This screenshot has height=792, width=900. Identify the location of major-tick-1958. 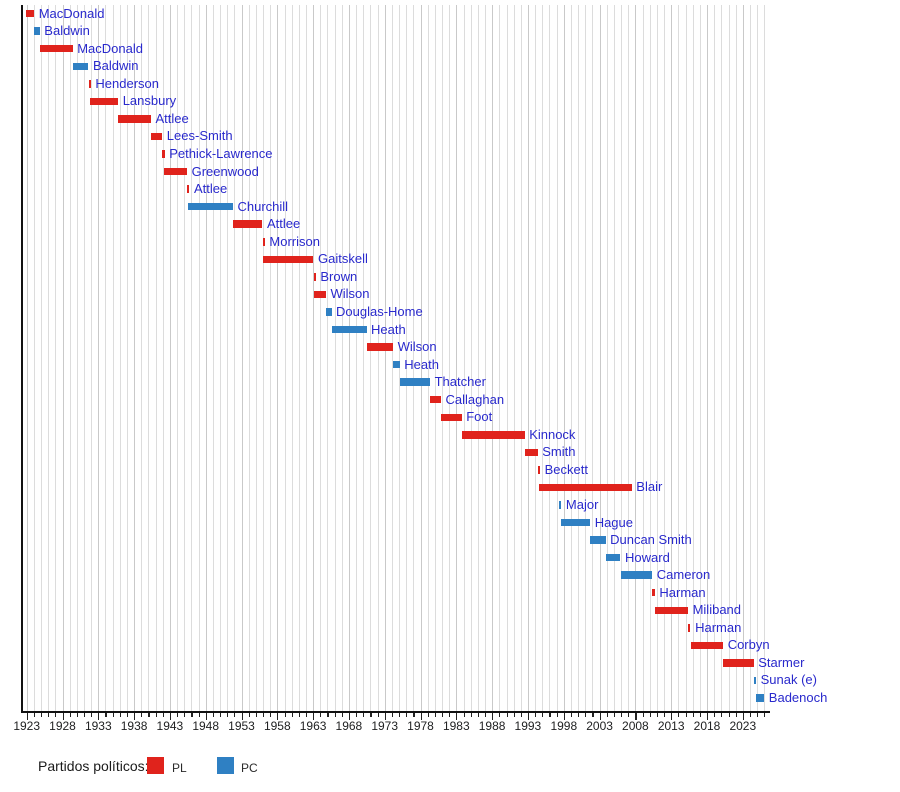
(278, 716).